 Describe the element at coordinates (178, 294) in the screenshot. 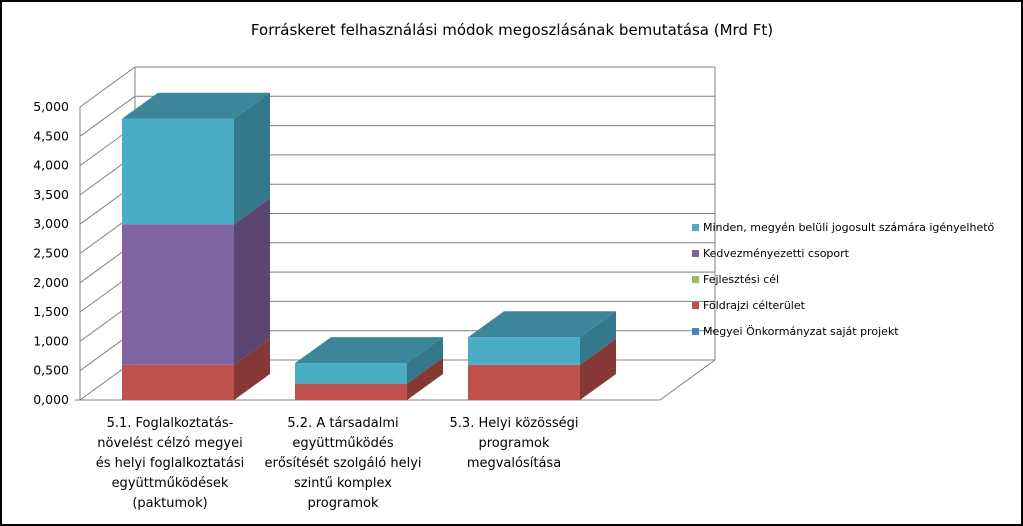

I see `bar-segment-kedvezm-nyezetti-csoport` at that location.